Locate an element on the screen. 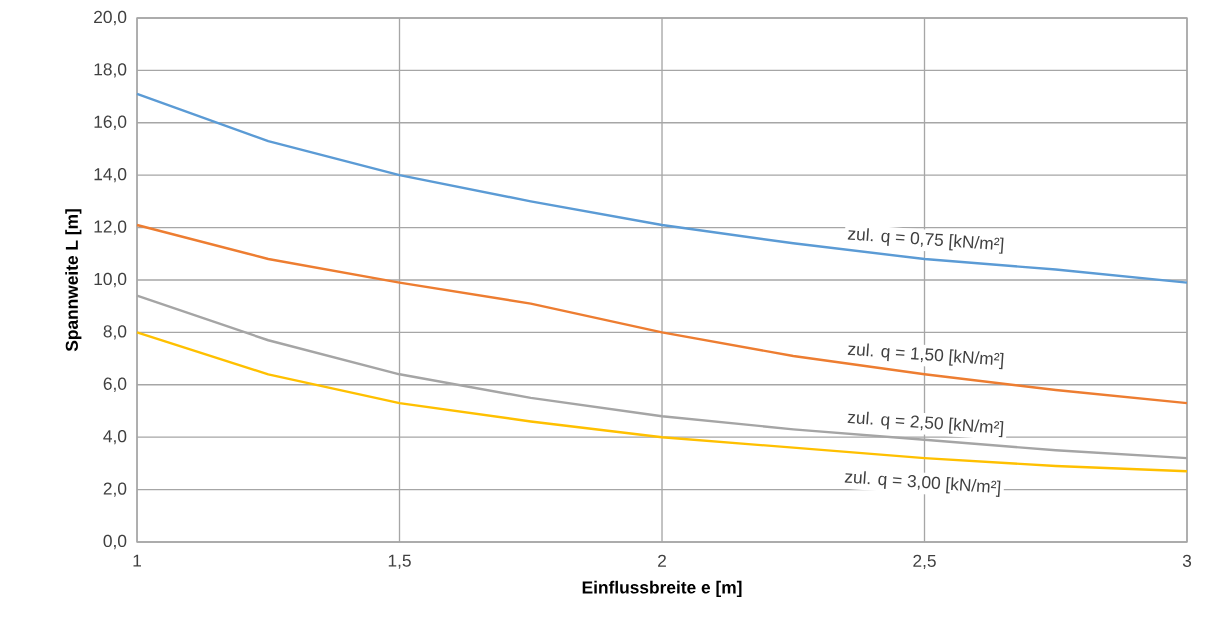 This screenshot has height=630, width=1213. y-tick-label: 14,0 is located at coordinates (110, 175).